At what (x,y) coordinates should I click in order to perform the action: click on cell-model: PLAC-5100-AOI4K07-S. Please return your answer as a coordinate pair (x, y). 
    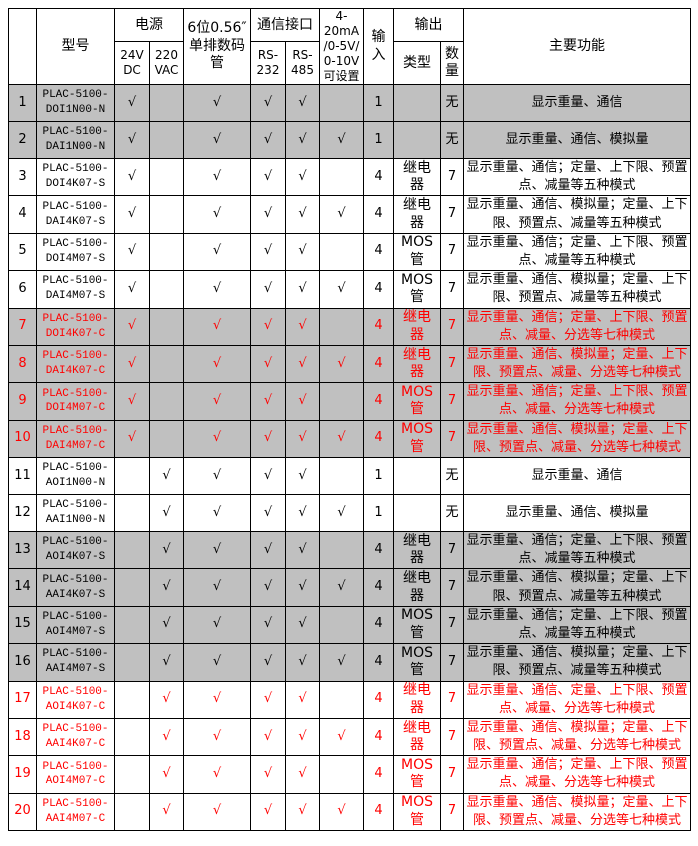
    Looking at the image, I should click on (75, 550).